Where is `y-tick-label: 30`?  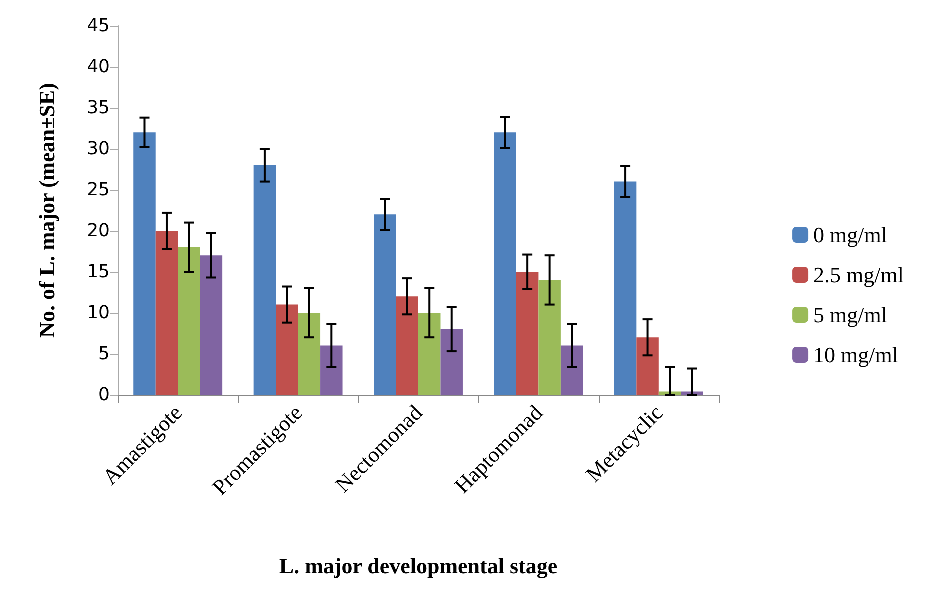
y-tick-label: 30 is located at coordinates (98, 149).